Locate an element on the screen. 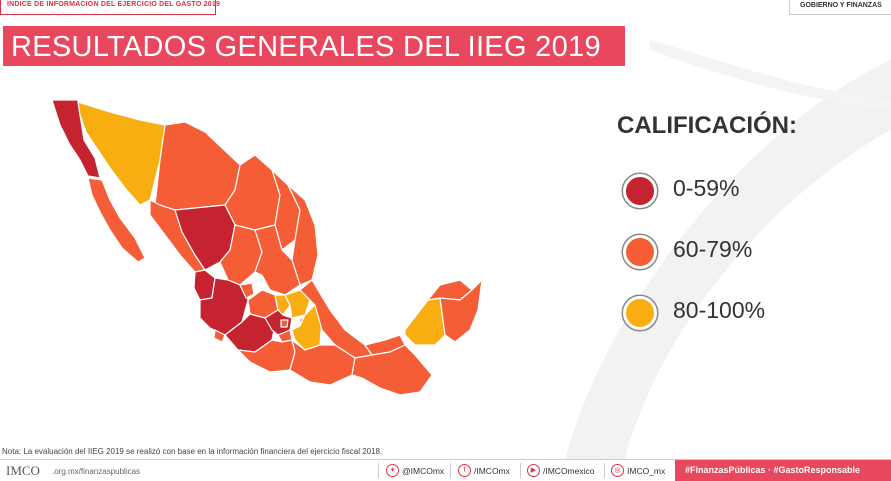 Image resolution: width=891 pixels, height=481 pixels. legend-title: CALIFICACIÓN: is located at coordinates (707, 125).